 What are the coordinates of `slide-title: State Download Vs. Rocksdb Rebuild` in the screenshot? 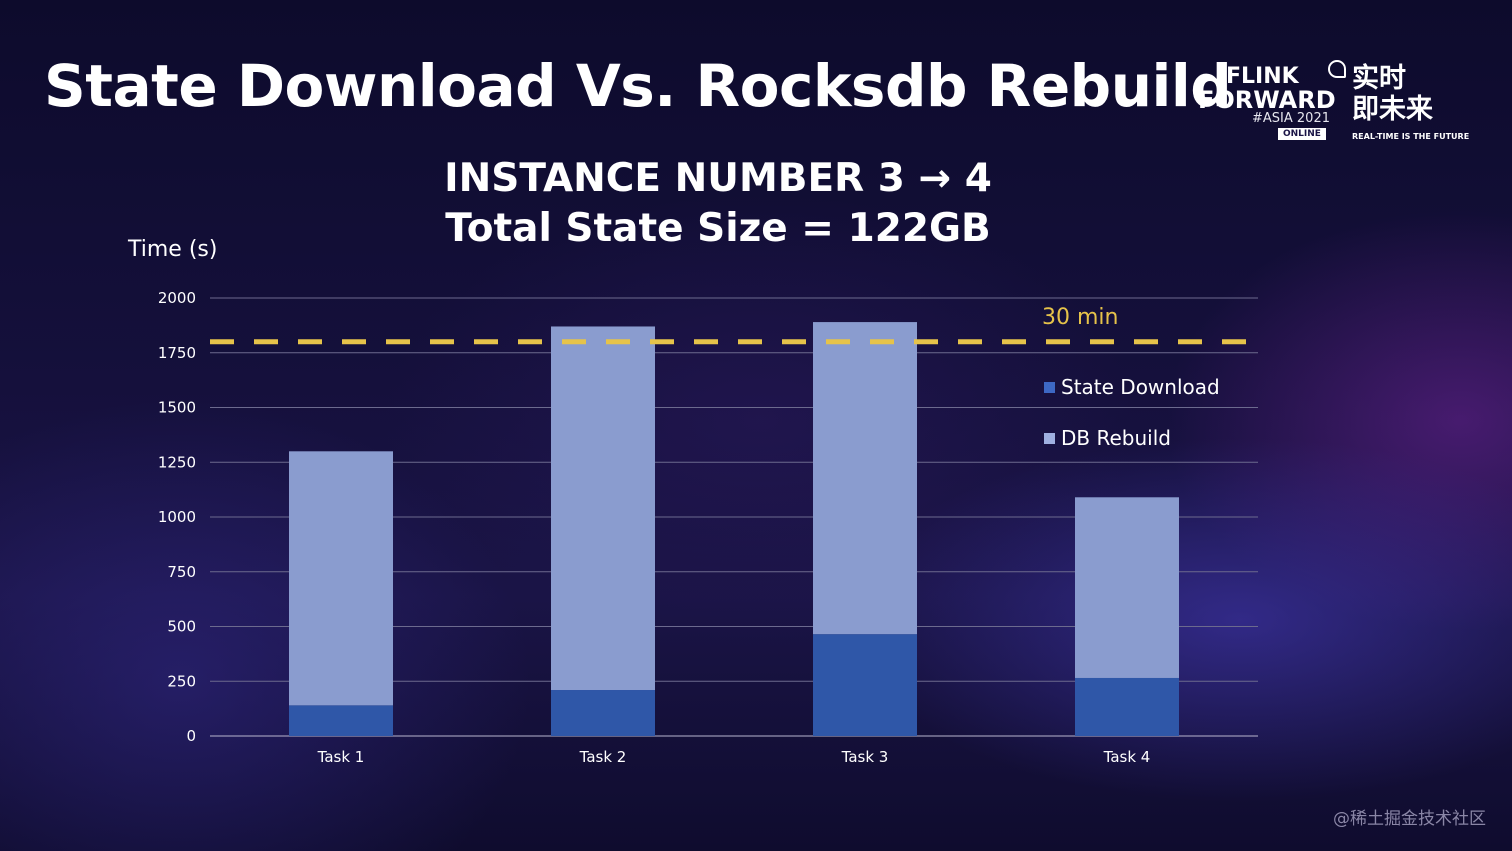 It's located at (638, 86).